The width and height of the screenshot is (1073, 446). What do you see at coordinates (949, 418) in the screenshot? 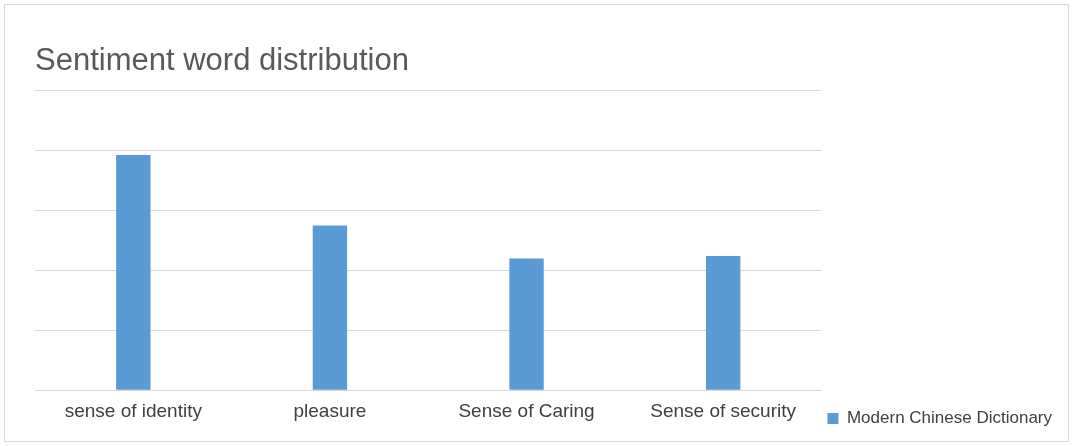
I see `legend-label: Modern Chinese Dictionary` at bounding box center [949, 418].